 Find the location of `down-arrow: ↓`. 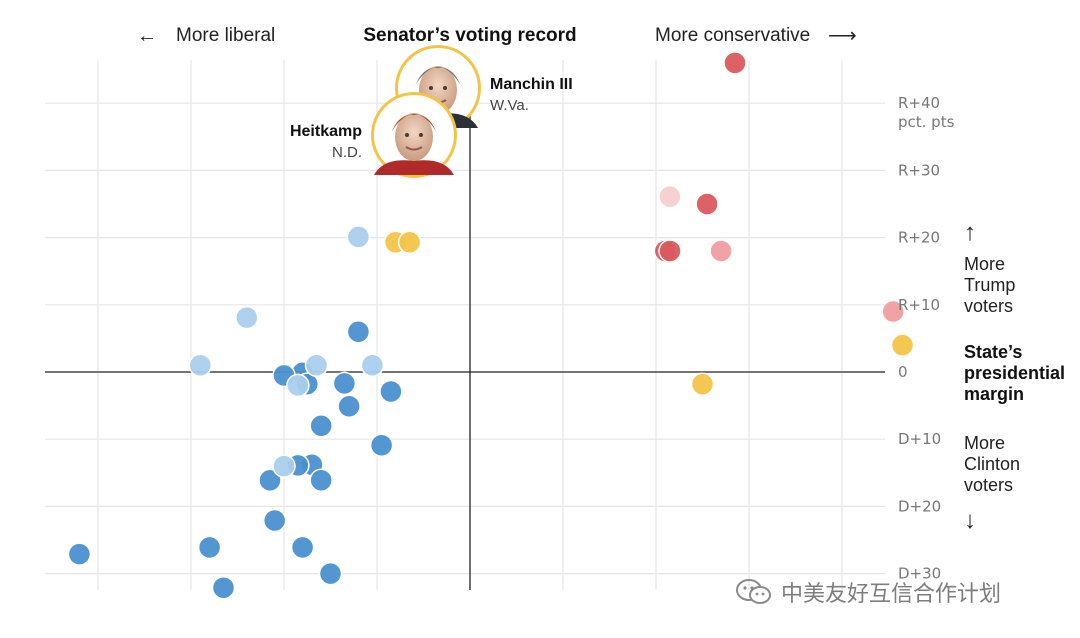

down-arrow: ↓ is located at coordinates (970, 520).